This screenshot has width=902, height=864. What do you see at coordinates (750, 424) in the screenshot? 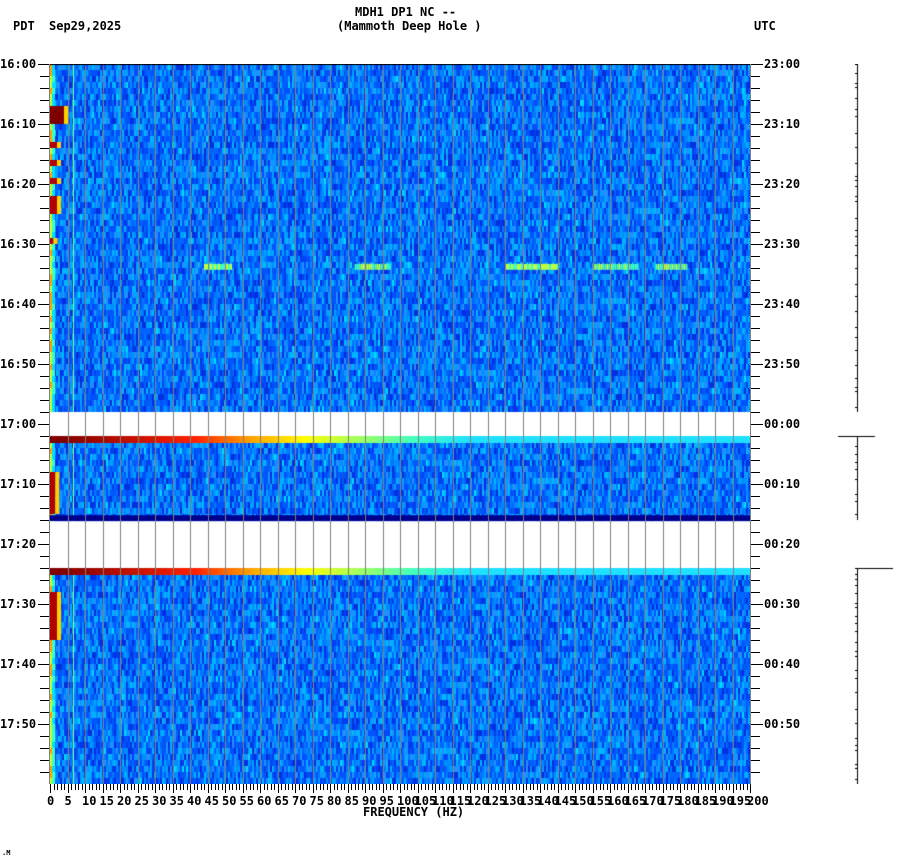
I see `right-axis-line` at bounding box center [750, 424].